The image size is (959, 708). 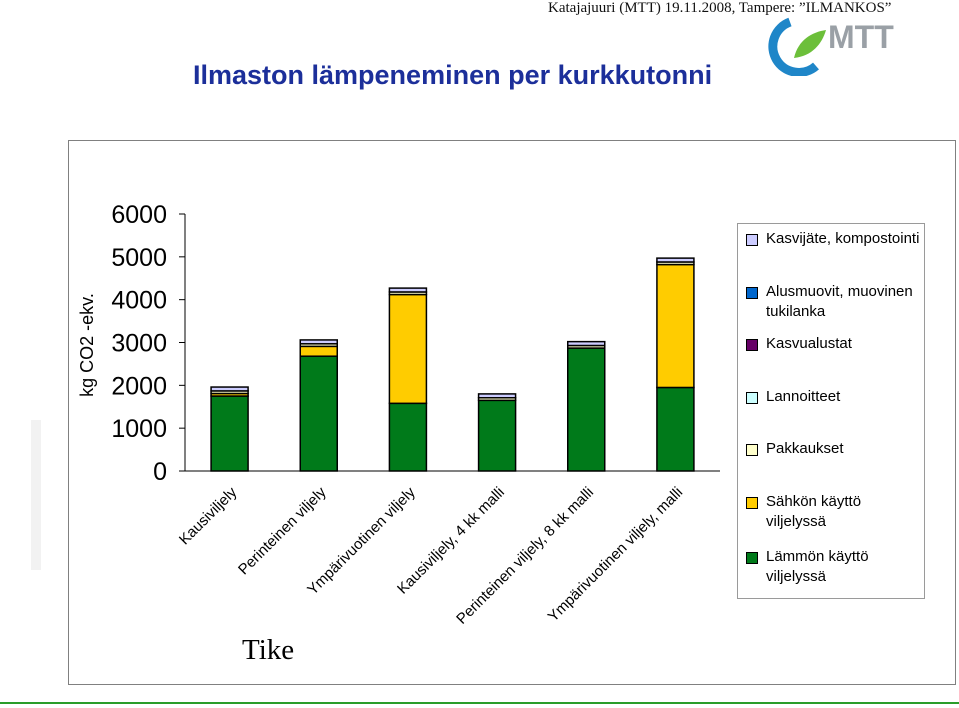 What do you see at coordinates (268, 650) in the screenshot?
I see `source-label: Tike` at bounding box center [268, 650].